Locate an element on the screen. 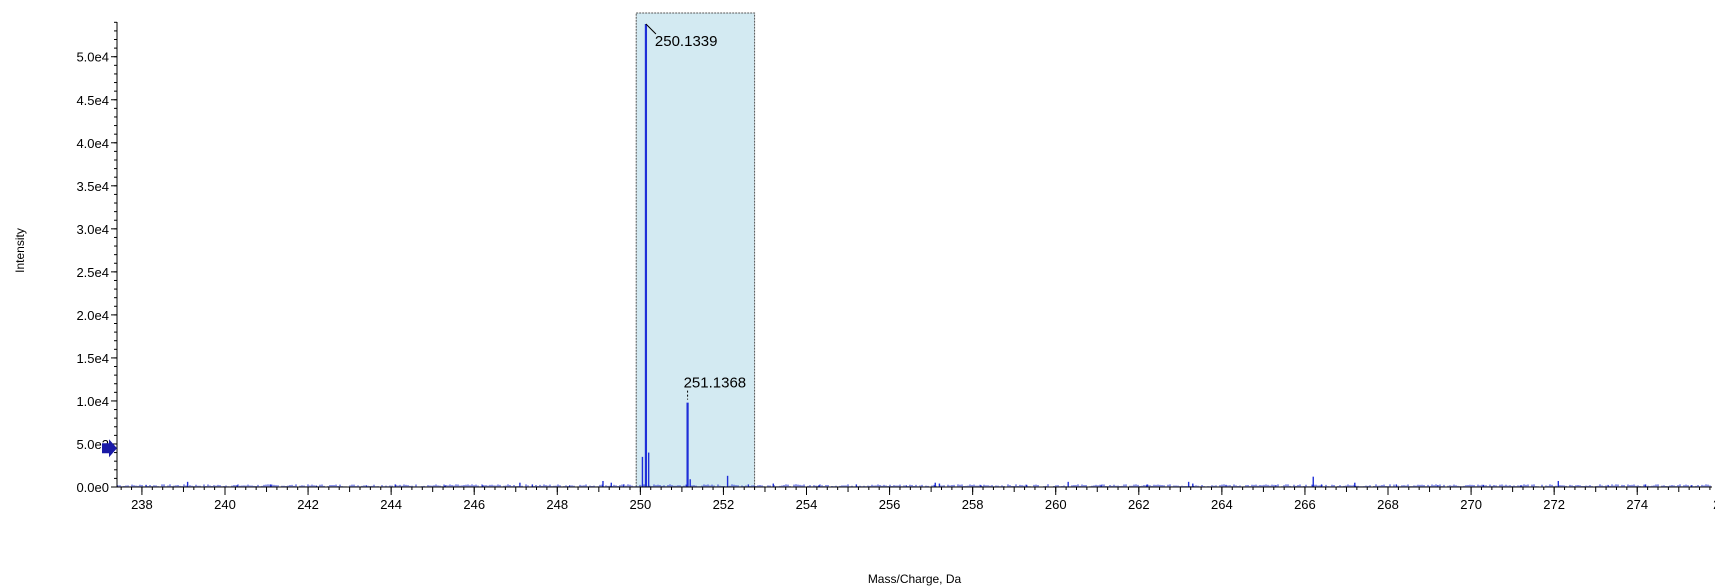 This screenshot has width=1715, height=587. x-tick-label: 274 is located at coordinates (1637, 504).